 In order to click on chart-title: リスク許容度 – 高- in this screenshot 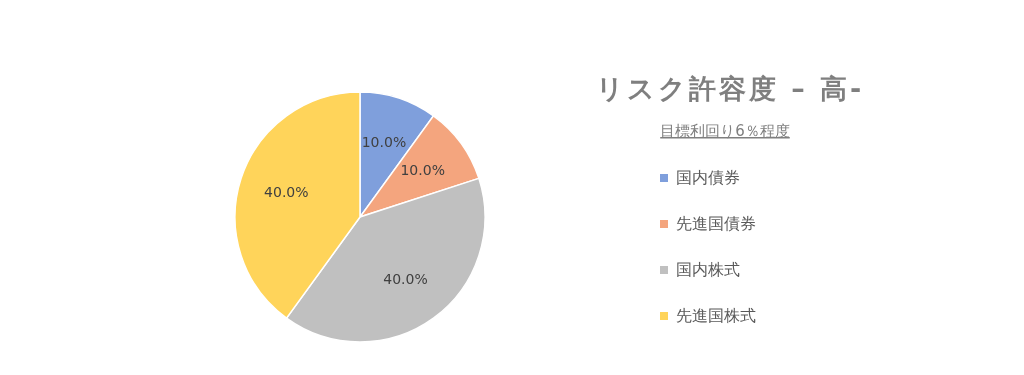, I will do `click(730, 88)`.